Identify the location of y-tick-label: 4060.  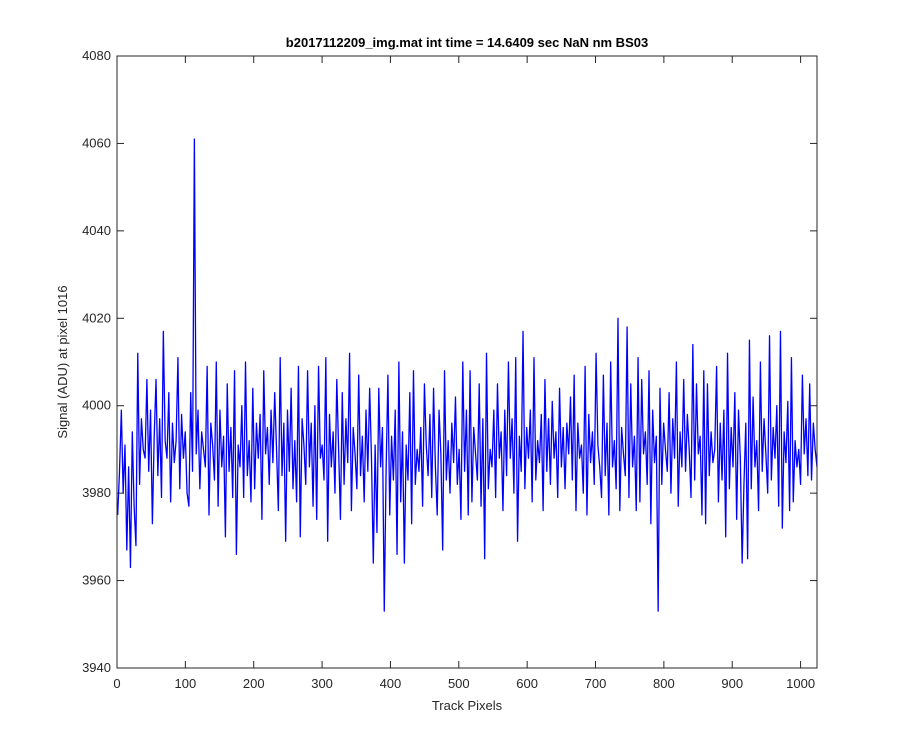
(96, 142).